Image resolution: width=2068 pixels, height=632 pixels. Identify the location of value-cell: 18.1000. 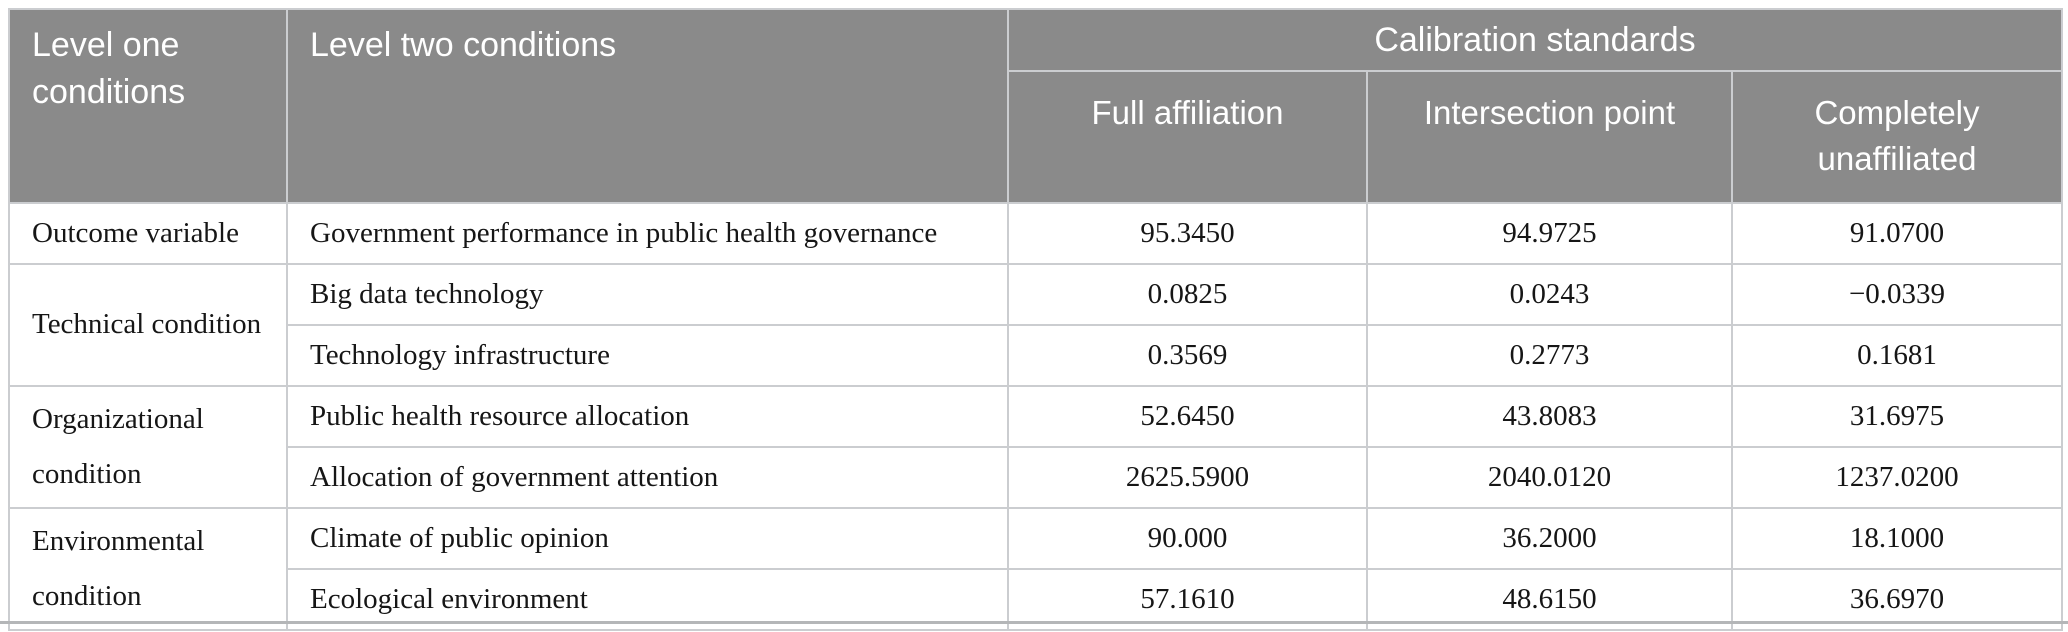
(1897, 538).